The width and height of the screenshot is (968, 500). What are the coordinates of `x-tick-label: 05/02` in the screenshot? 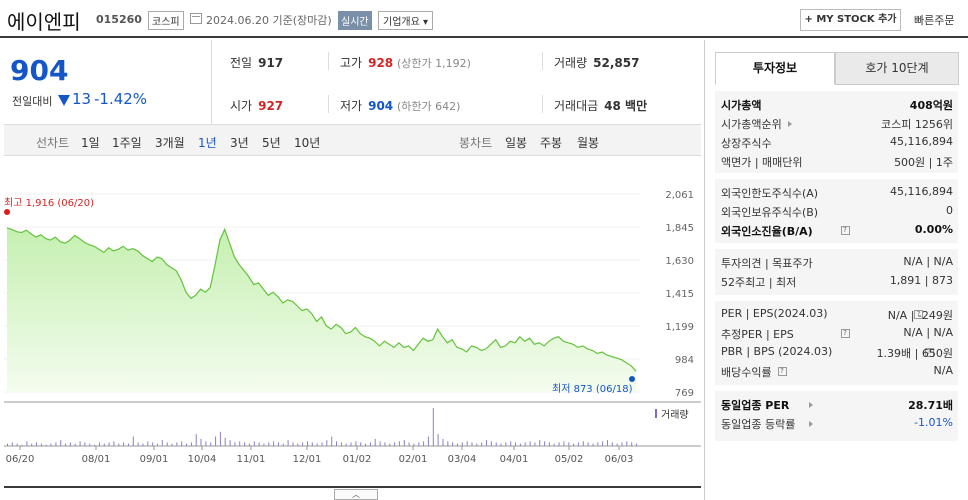 It's located at (569, 459).